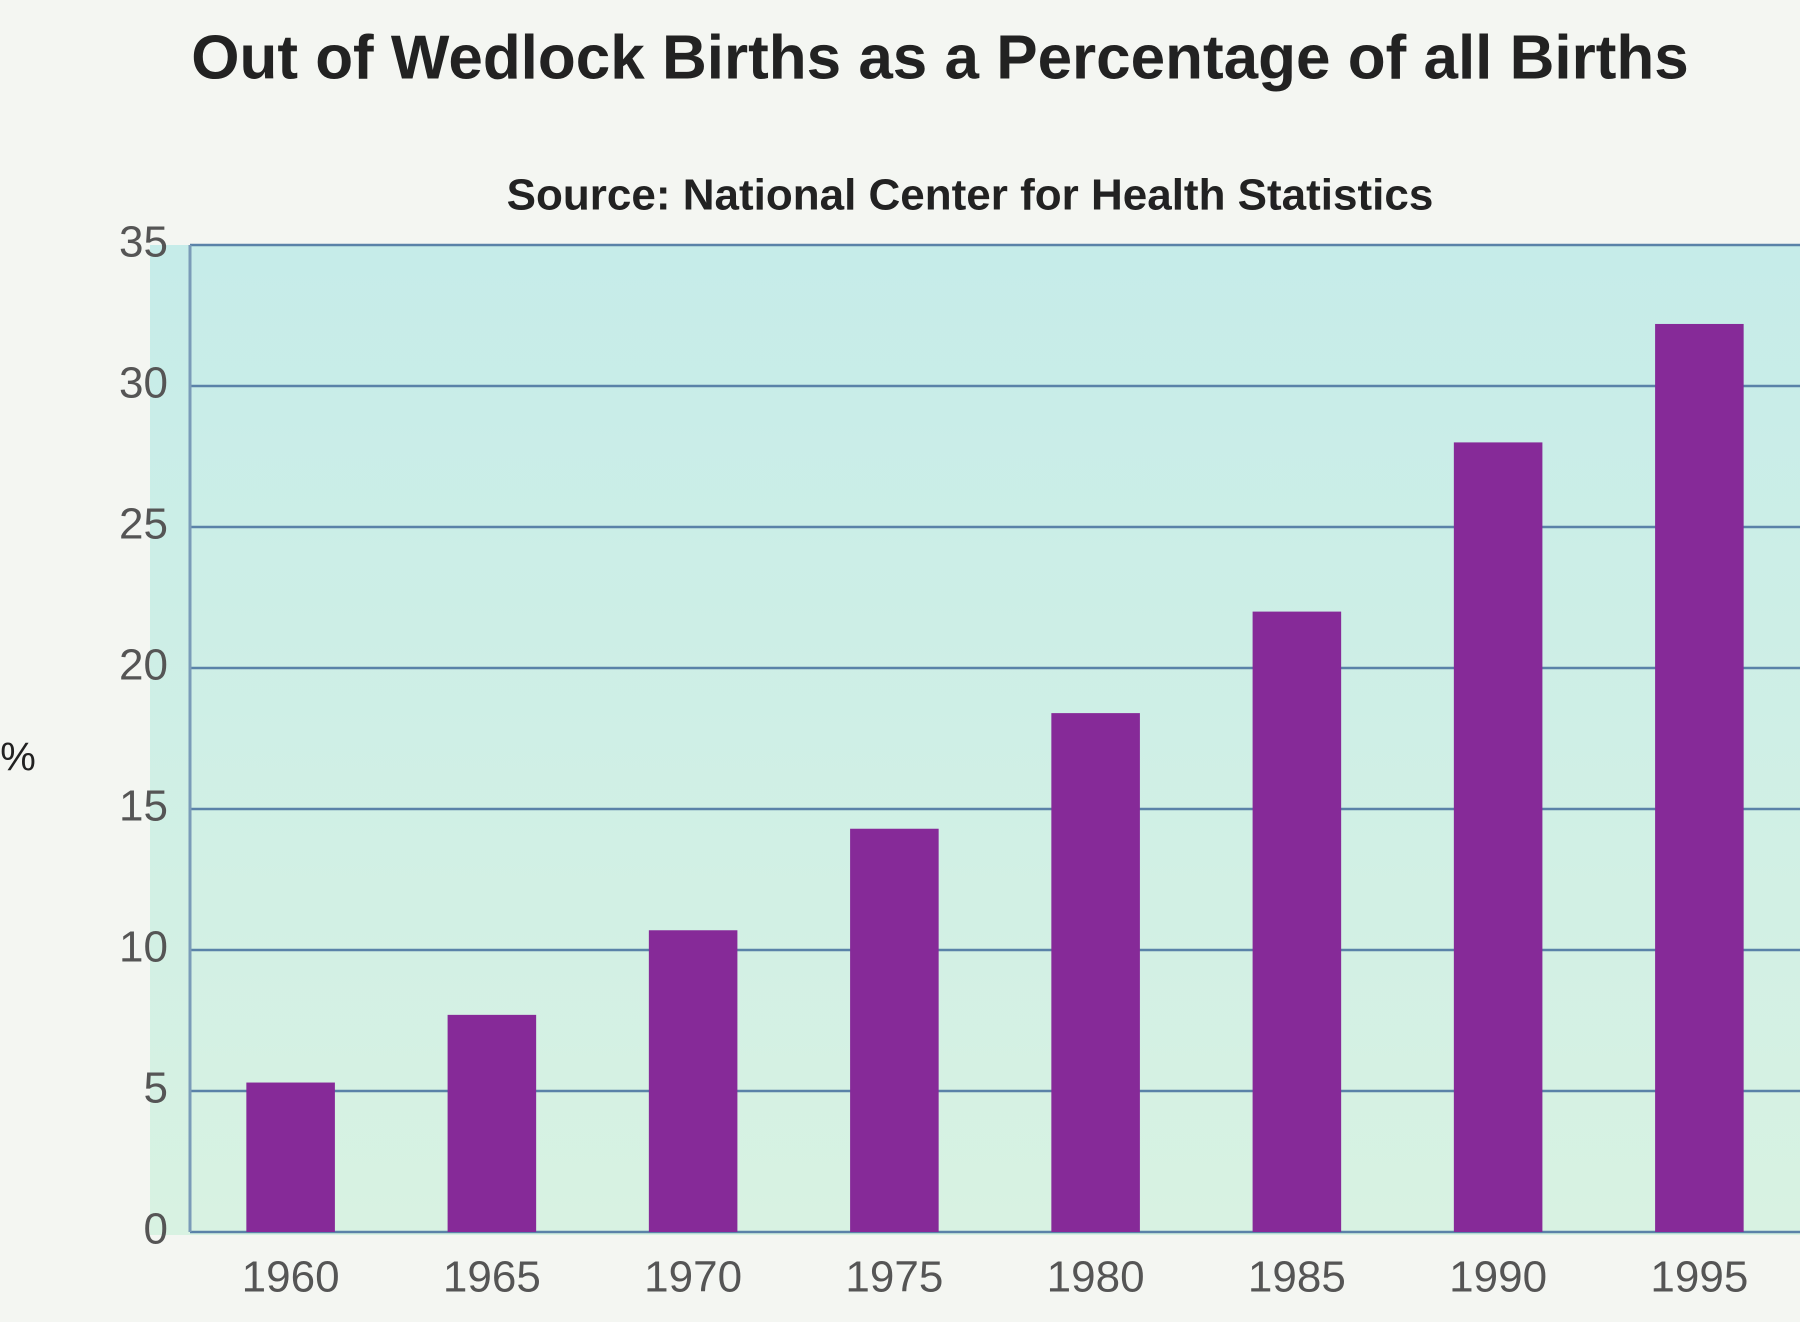 Image resolution: width=1800 pixels, height=1322 pixels. Describe the element at coordinates (156, 1229) in the screenshot. I see `y-tick-label: 0` at that location.